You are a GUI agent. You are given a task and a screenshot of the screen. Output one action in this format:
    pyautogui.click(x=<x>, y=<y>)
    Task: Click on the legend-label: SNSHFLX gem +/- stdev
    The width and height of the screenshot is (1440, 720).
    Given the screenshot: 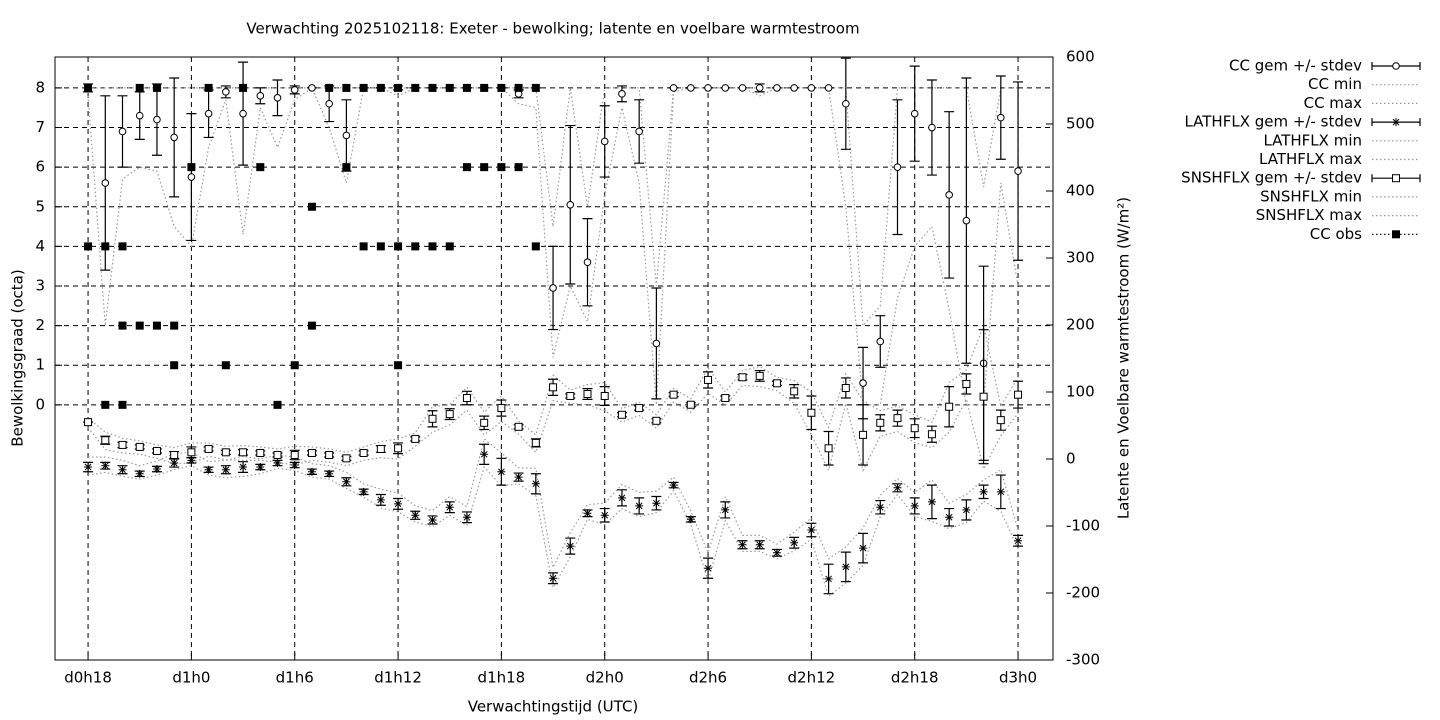 What is the action you would take?
    pyautogui.click(x=1271, y=178)
    